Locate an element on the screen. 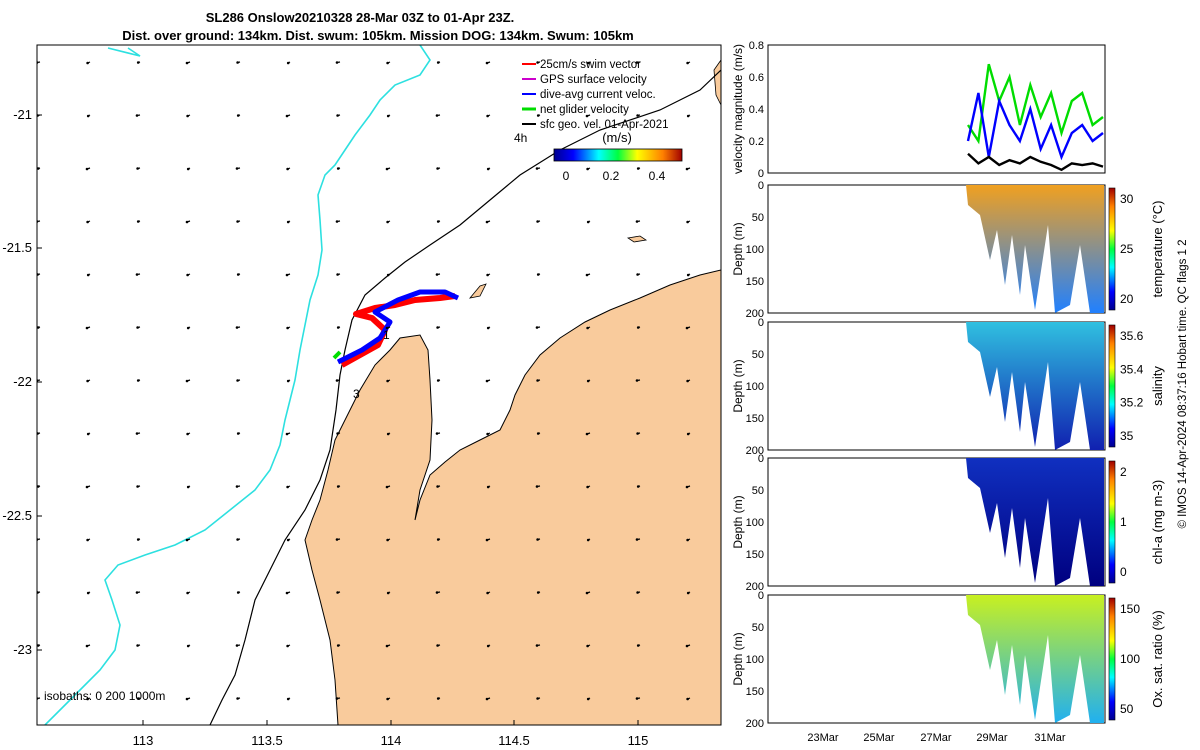 This screenshot has width=1200, height=750. legend-label: dive-avg current veloc. is located at coordinates (598, 95).